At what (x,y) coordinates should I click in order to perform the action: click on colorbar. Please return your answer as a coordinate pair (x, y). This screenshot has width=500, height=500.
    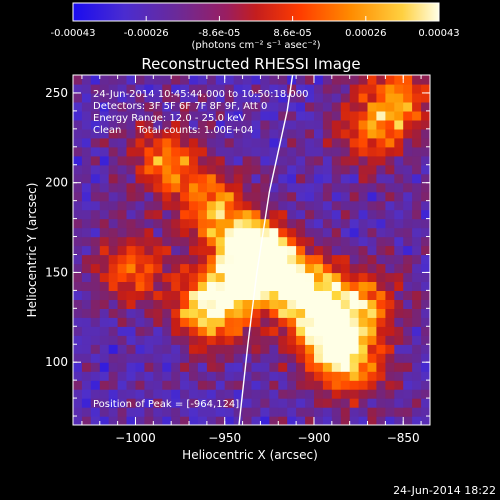
    Looking at the image, I should click on (256, 12).